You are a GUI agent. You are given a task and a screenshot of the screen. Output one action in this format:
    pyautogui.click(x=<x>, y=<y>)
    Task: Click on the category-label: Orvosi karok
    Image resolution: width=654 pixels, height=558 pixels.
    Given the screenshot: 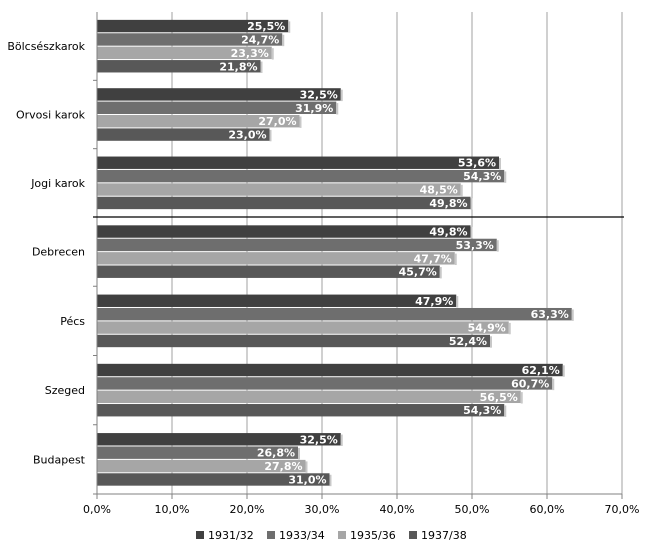 What is the action you would take?
    pyautogui.click(x=51, y=115)
    